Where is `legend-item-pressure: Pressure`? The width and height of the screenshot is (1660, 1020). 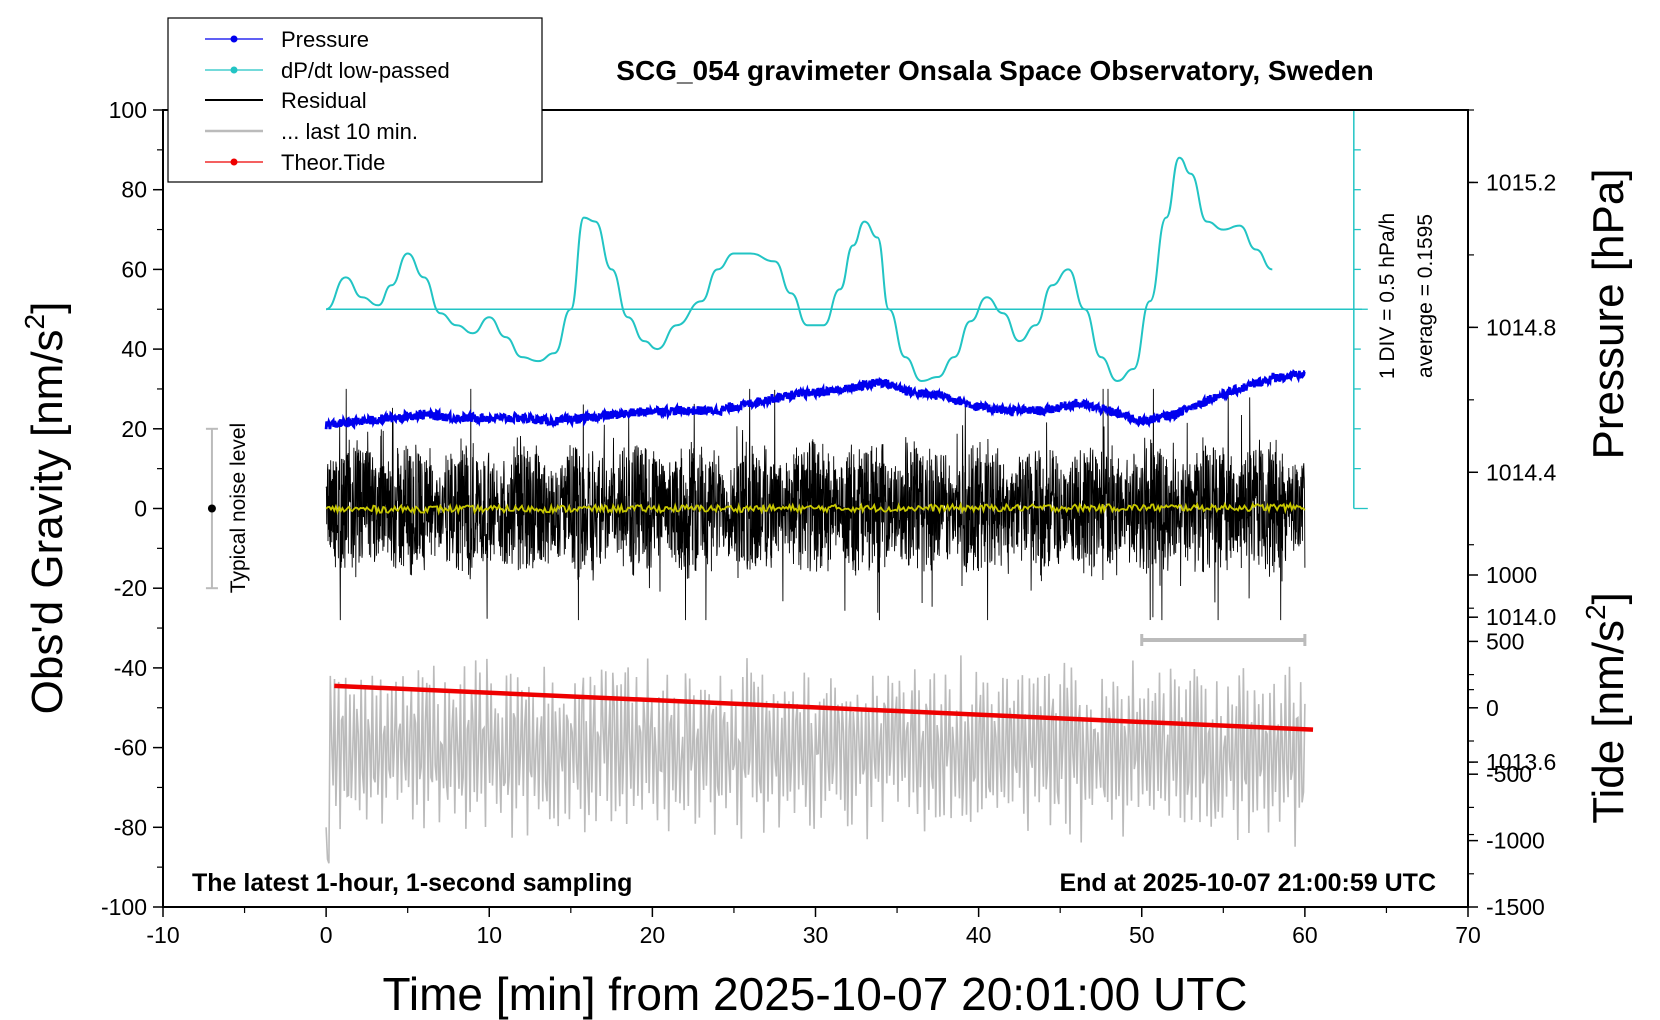
legend-item-pressure: Pressure is located at coordinates (287, 39).